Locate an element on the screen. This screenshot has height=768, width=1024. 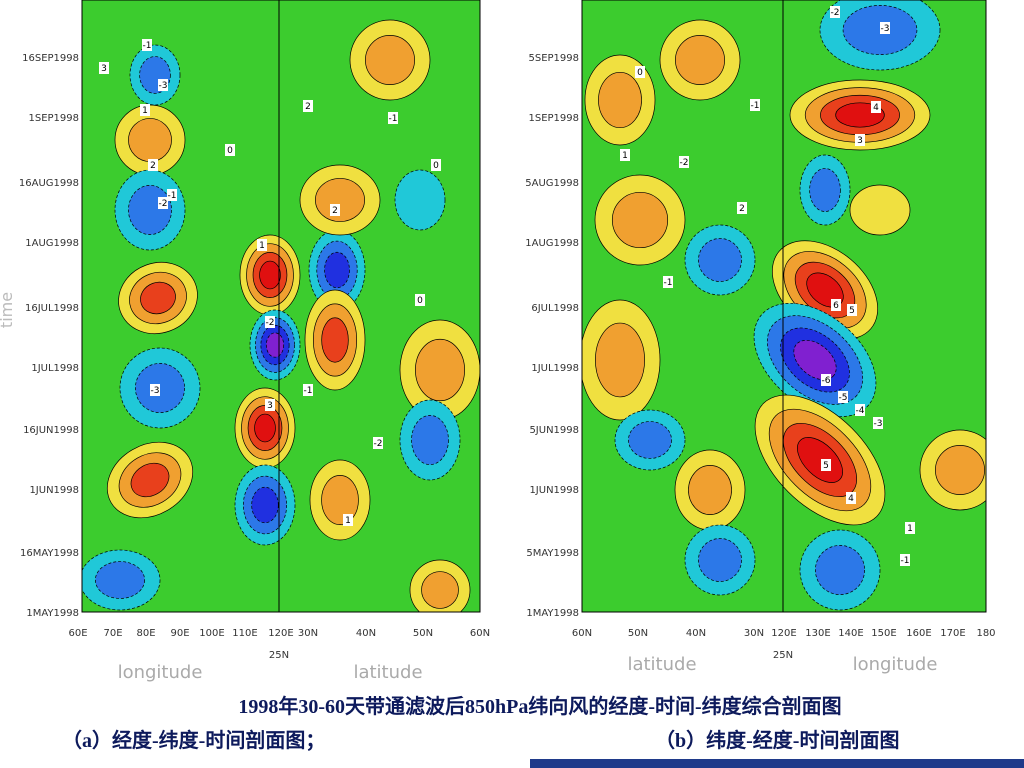
y-tick-label: 1AUG1998 is located at coordinates (552, 243).